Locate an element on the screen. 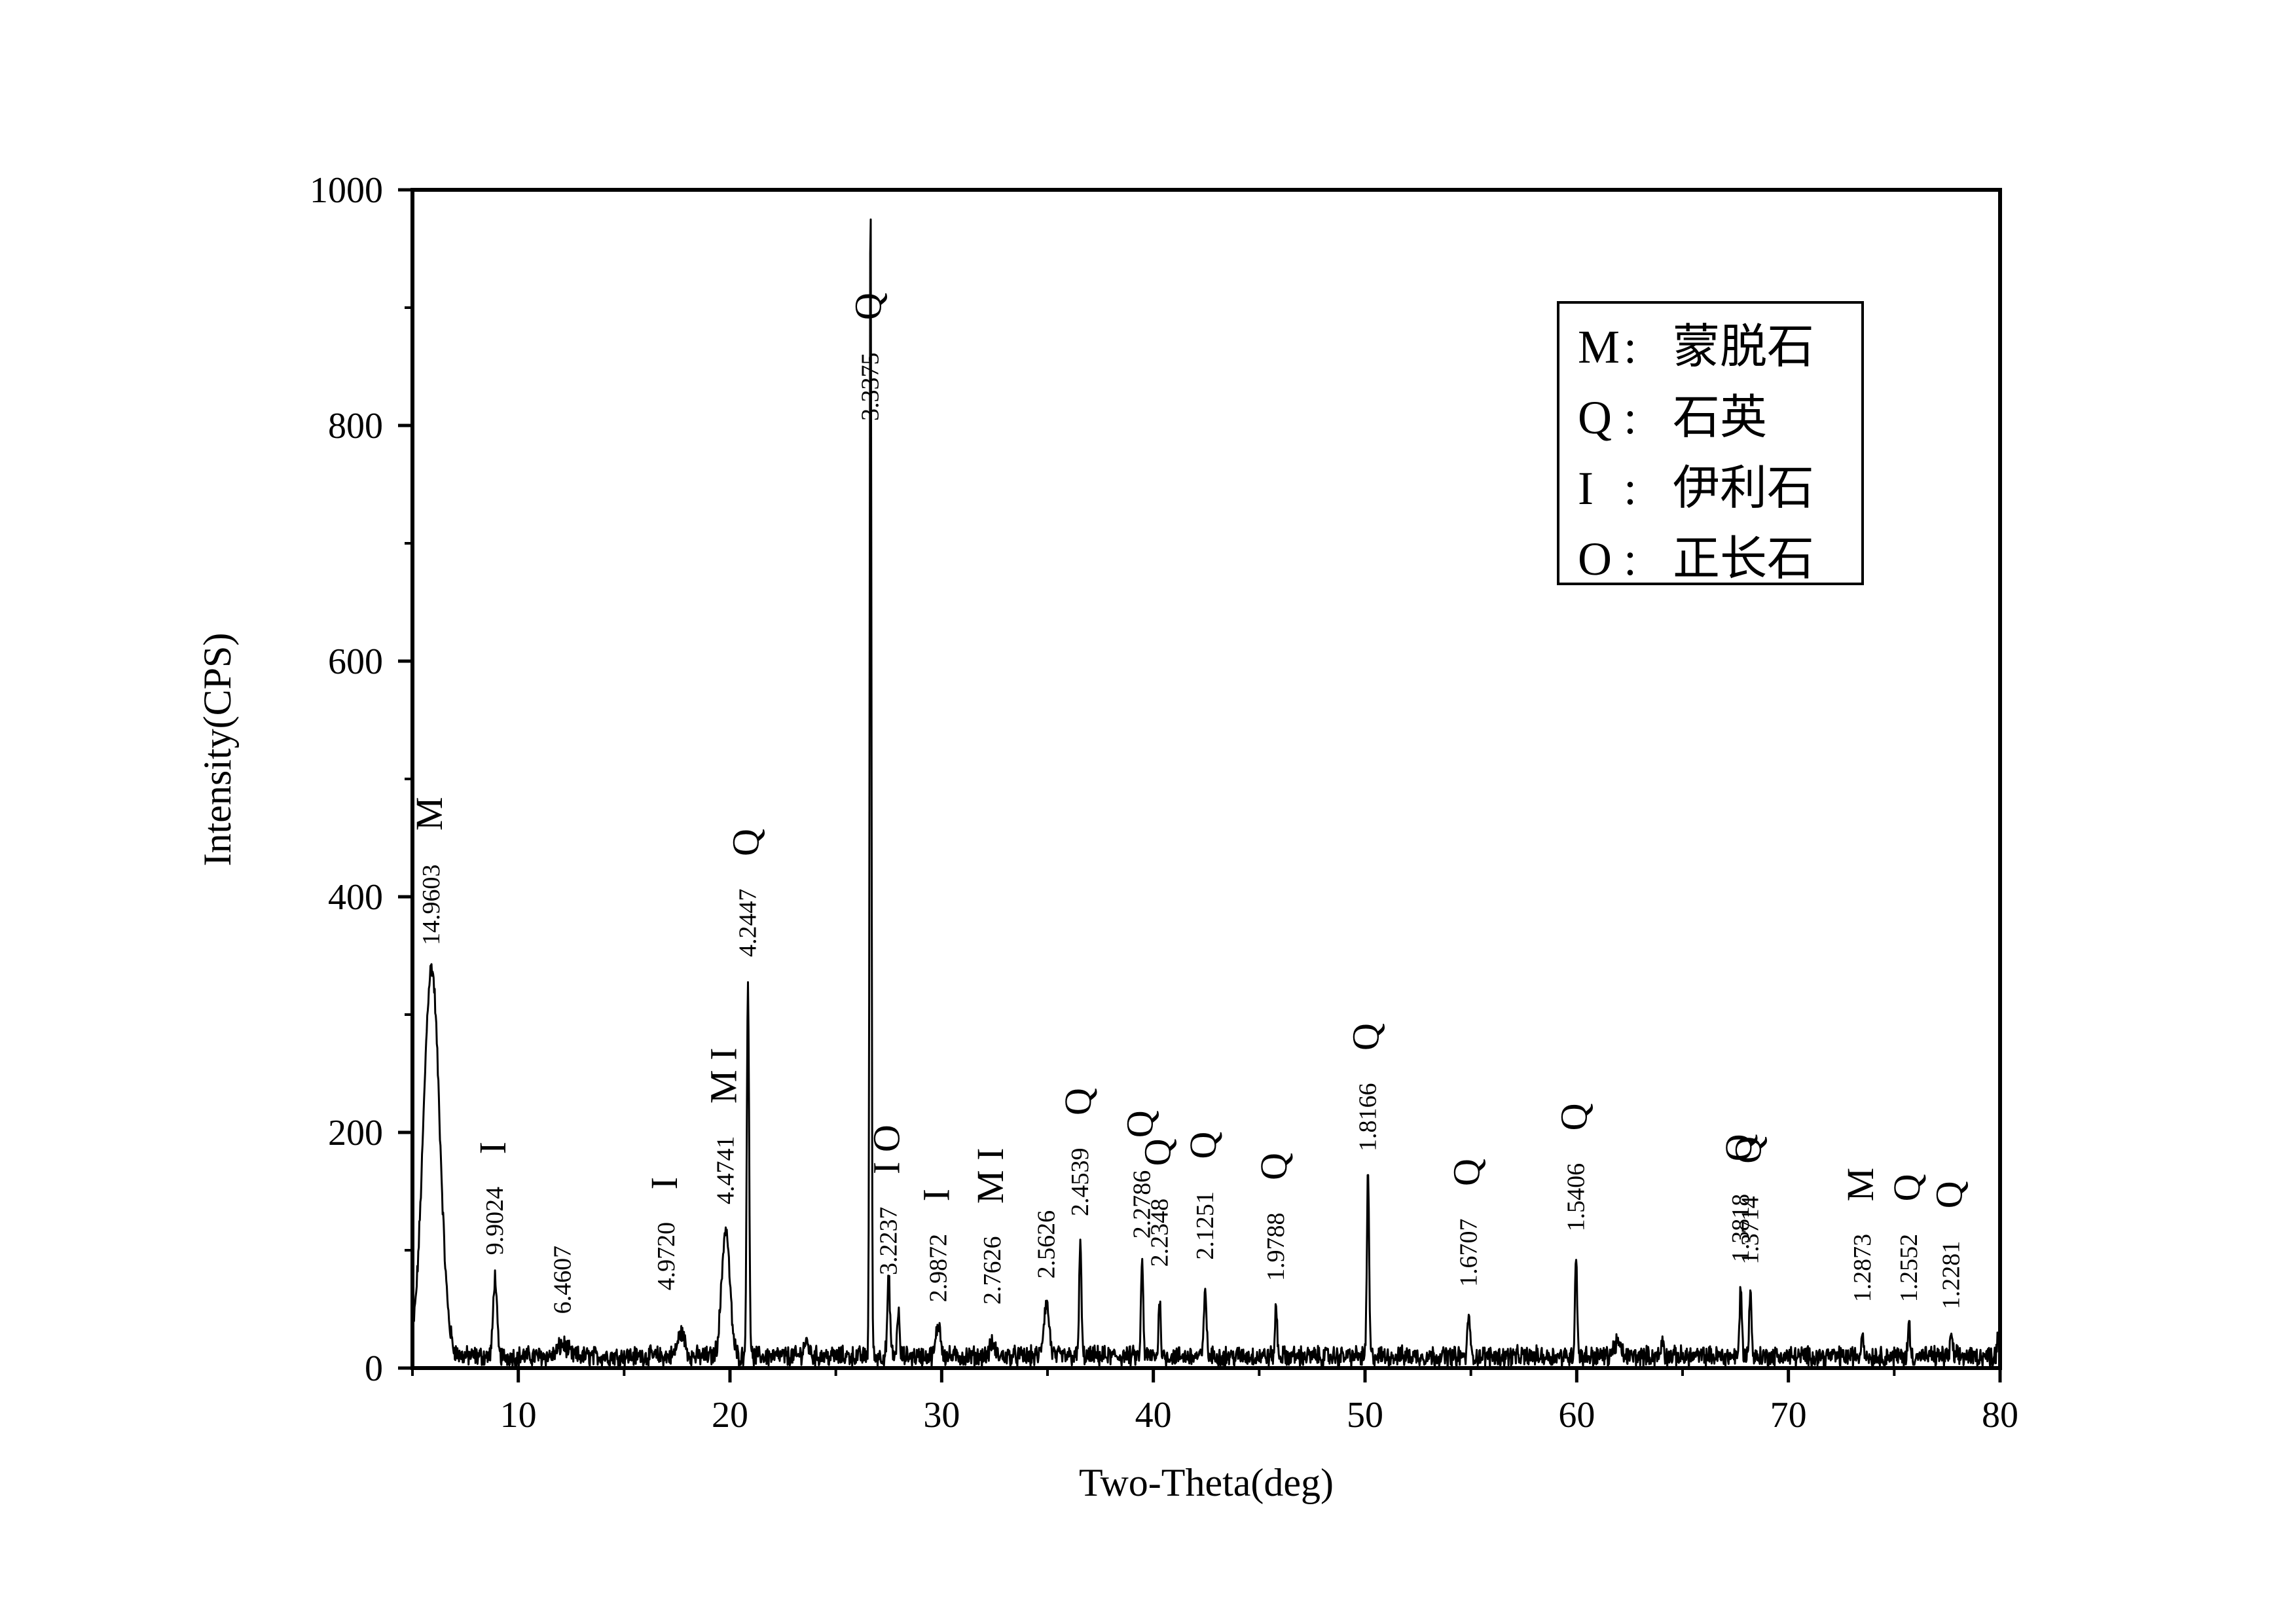 The width and height of the screenshot is (2296, 1624). y-axis-title: Intensity(CPS) is located at coordinates (217, 750).